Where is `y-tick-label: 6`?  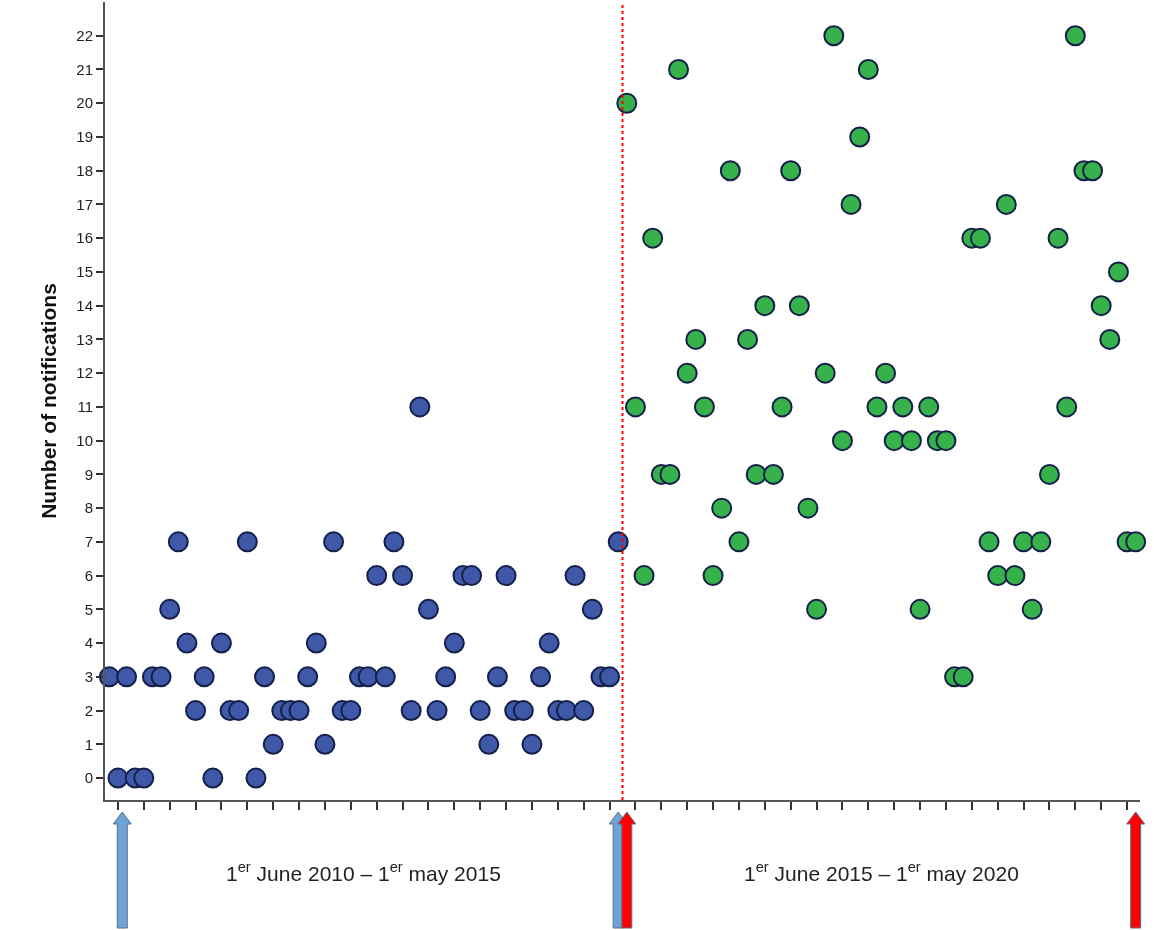 y-tick-label: 6 is located at coordinates (88, 575).